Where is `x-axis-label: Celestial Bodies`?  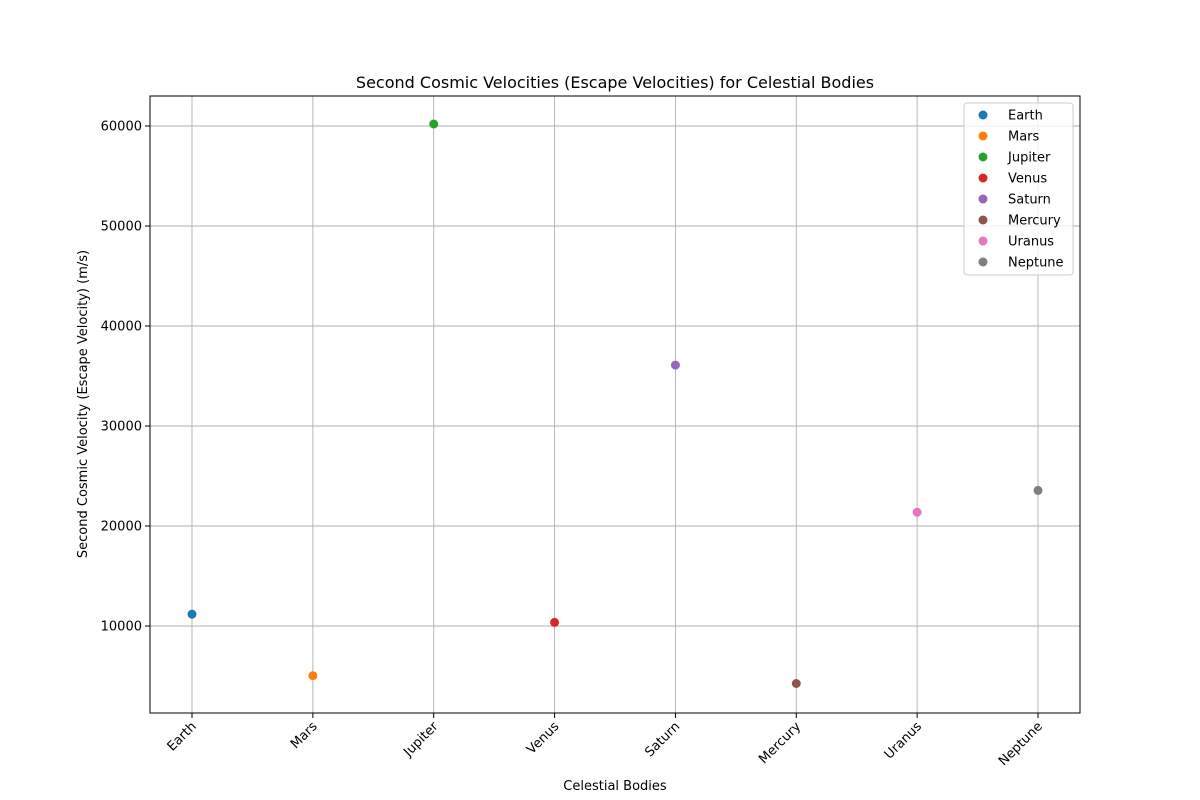
x-axis-label: Celestial Bodies is located at coordinates (615, 786).